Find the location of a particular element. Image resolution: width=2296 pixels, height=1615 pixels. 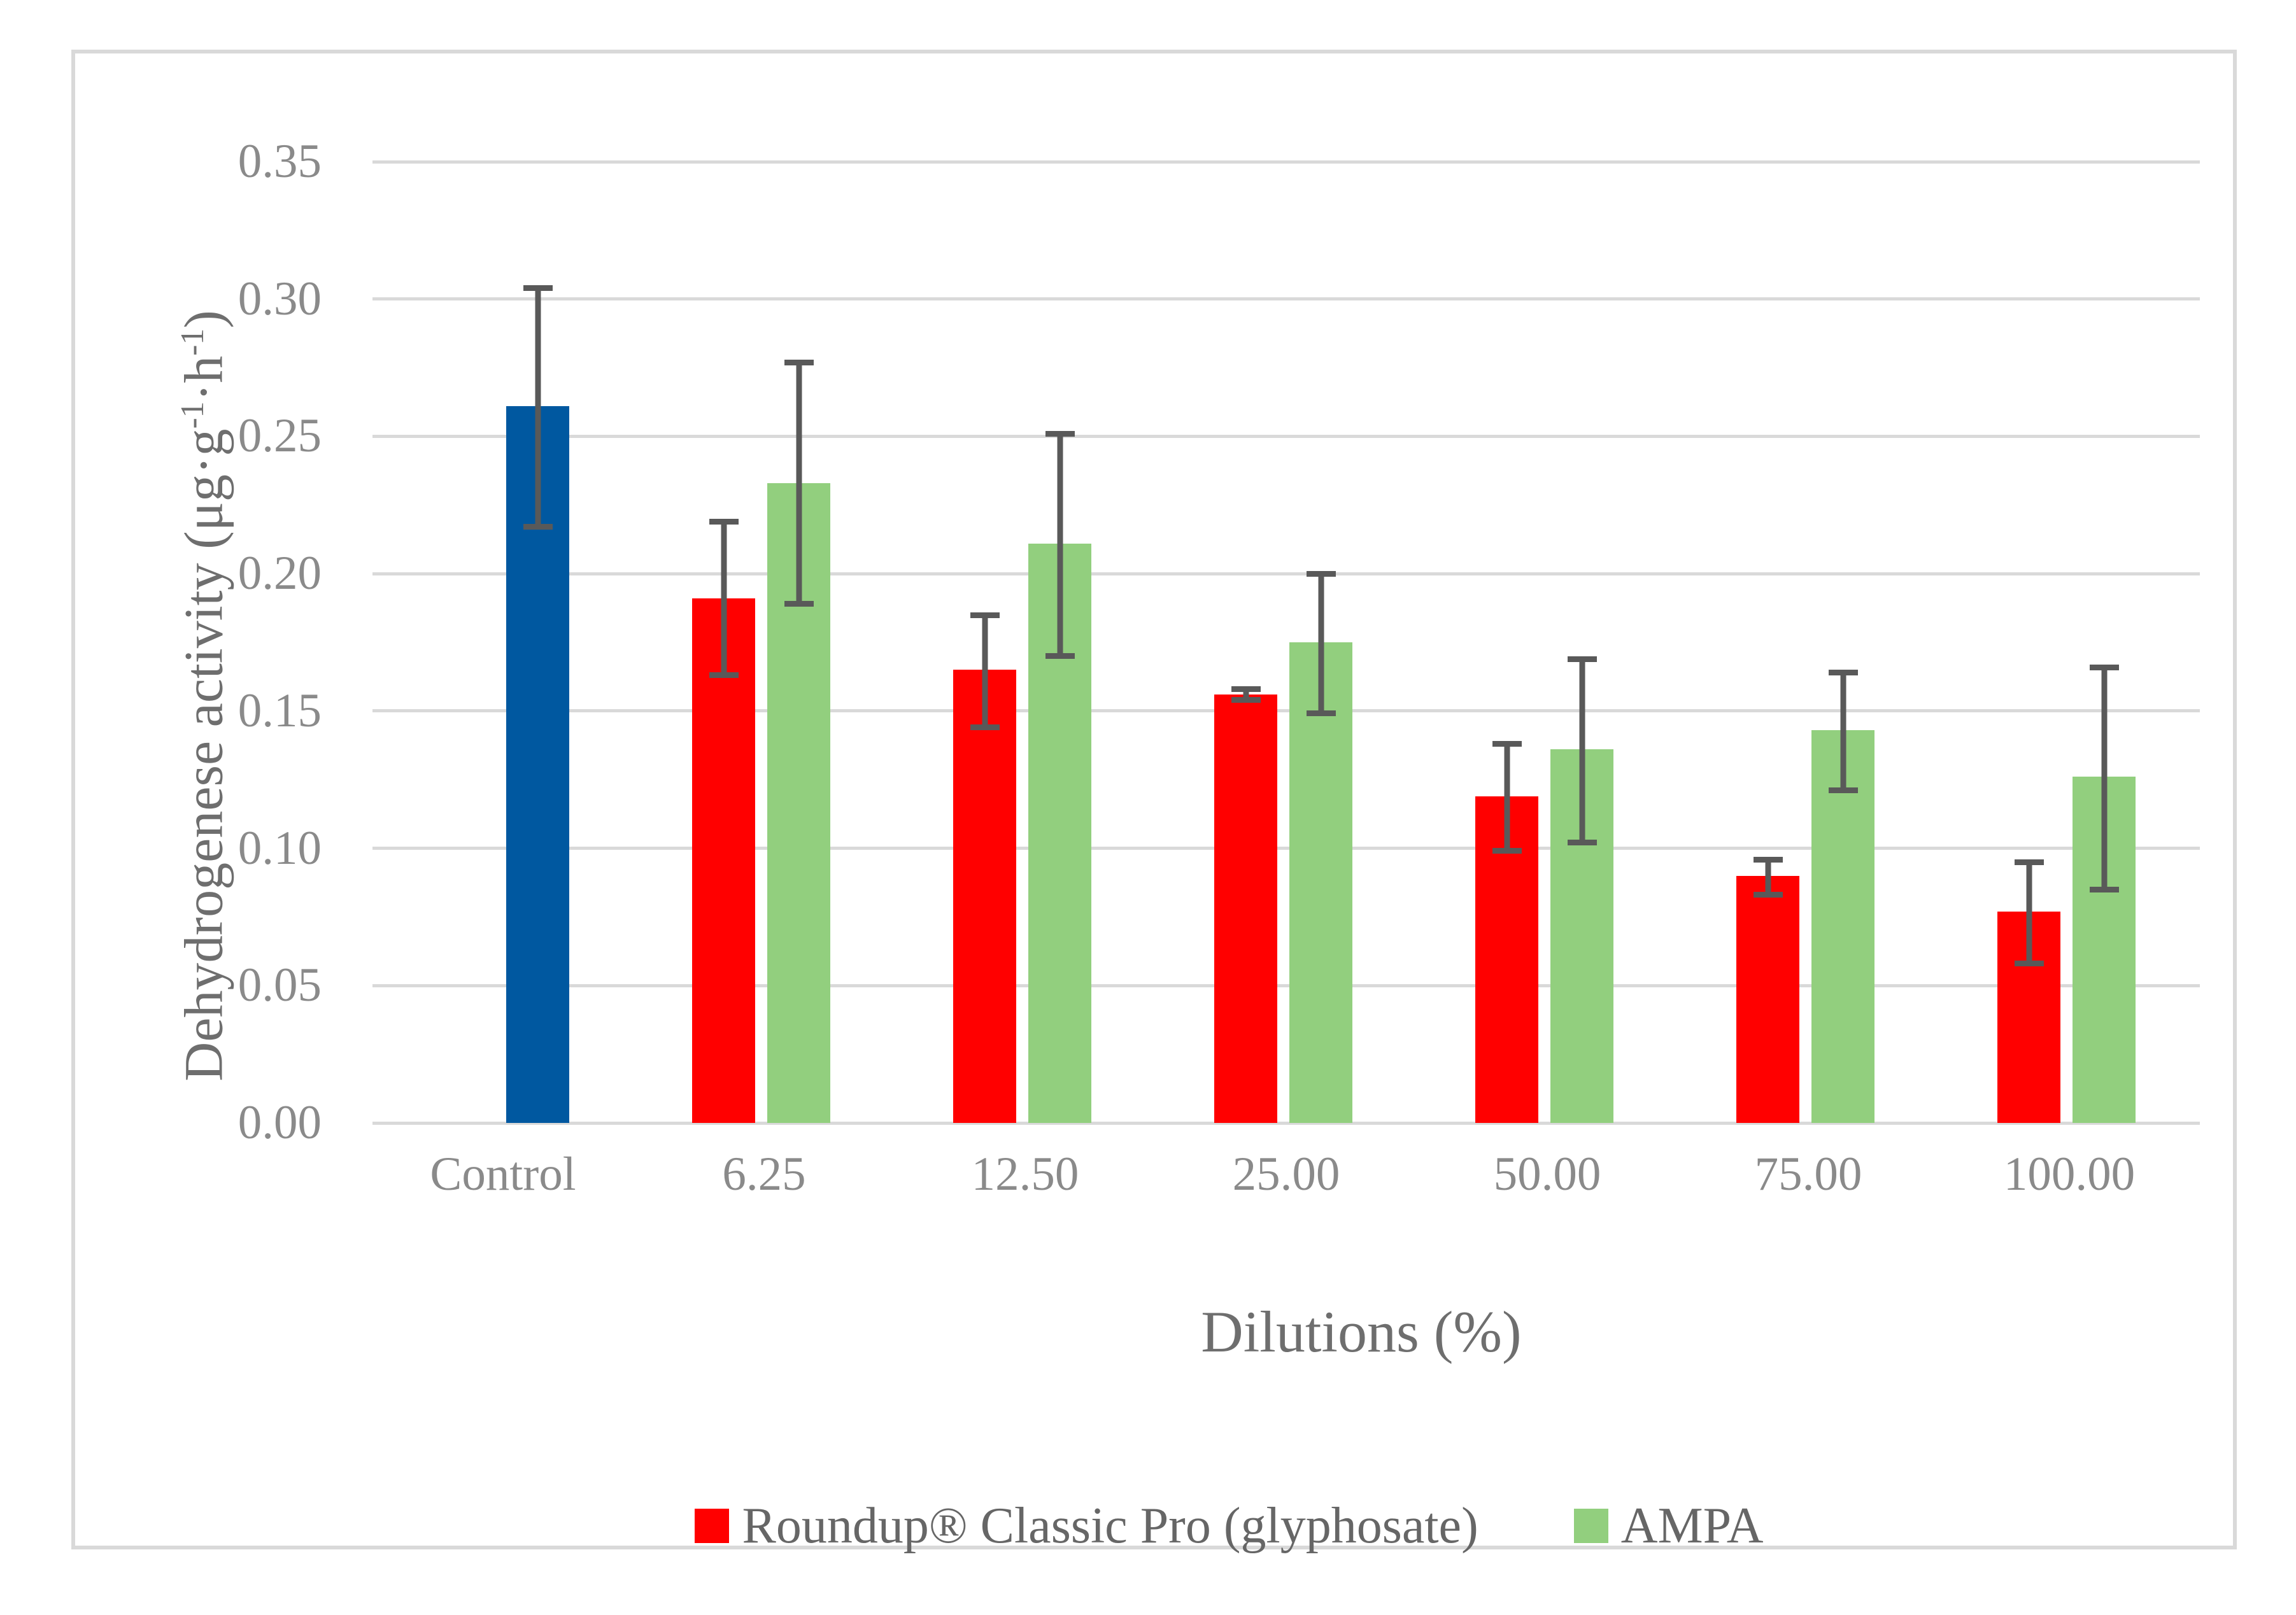

y-tick-label: 0.10 is located at coordinates (279, 848).